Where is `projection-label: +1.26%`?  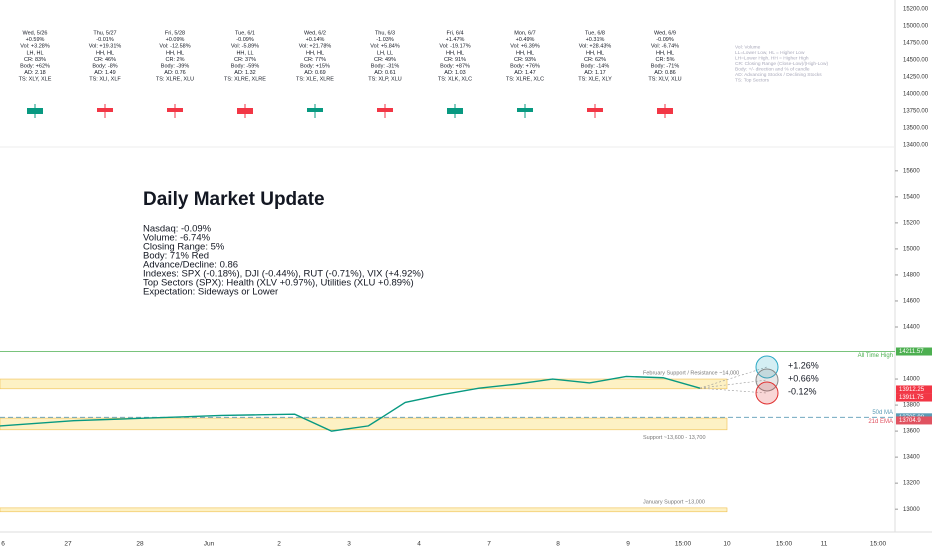
projection-label: +1.26% is located at coordinates (803, 365).